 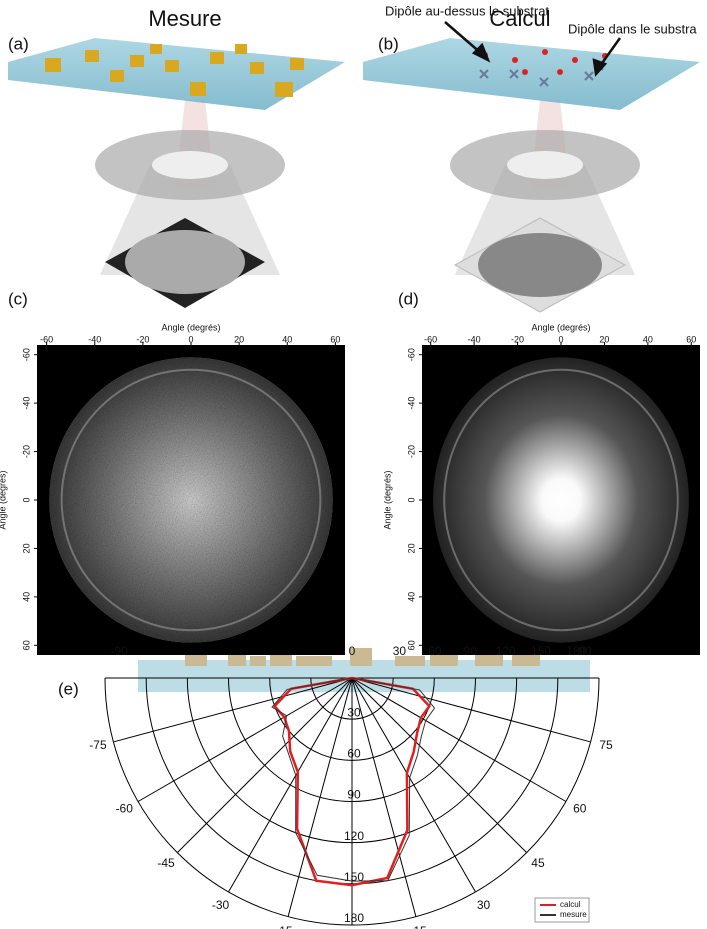 I want to click on theta-tick-label: 15, so click(x=420, y=926).